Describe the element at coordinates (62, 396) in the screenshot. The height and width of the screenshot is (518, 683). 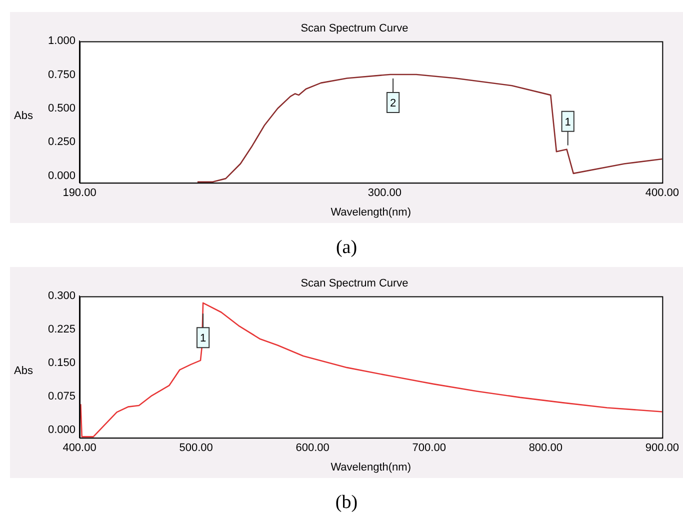
I see `y-tick-label: 0.075` at that location.